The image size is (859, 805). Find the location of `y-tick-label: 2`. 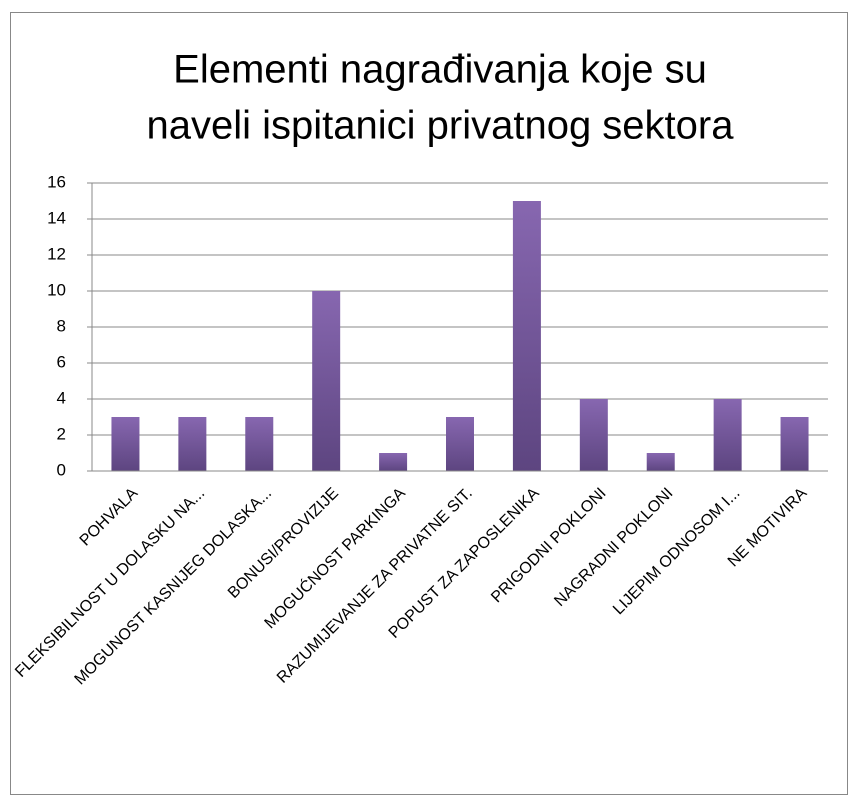

y-tick-label: 2 is located at coordinates (61, 433).